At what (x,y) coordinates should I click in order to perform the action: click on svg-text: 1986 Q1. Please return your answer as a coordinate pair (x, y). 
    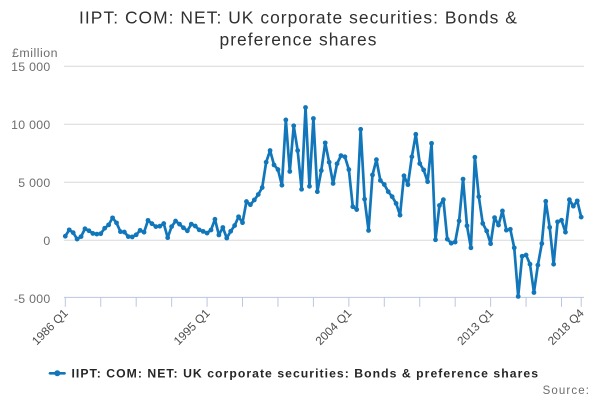
    Looking at the image, I should click on (50, 327).